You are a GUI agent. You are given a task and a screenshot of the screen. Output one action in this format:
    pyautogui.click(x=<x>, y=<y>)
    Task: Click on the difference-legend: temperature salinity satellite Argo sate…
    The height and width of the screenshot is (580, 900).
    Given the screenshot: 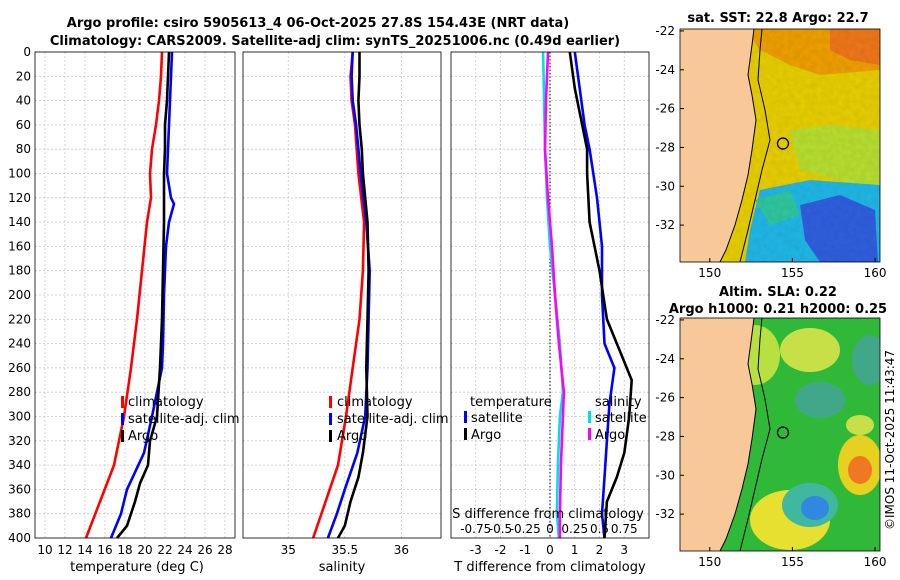 What is the action you would take?
    pyautogui.click(x=555, y=419)
    